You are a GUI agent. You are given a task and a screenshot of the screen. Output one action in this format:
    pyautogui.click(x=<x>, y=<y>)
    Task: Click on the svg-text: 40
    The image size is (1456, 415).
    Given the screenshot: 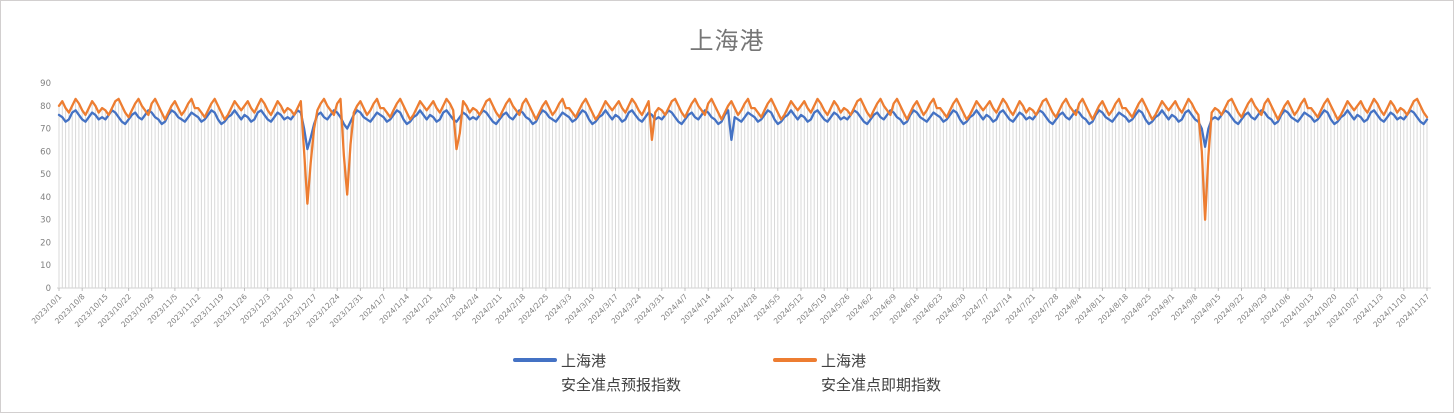 What is the action you would take?
    pyautogui.click(x=45, y=198)
    